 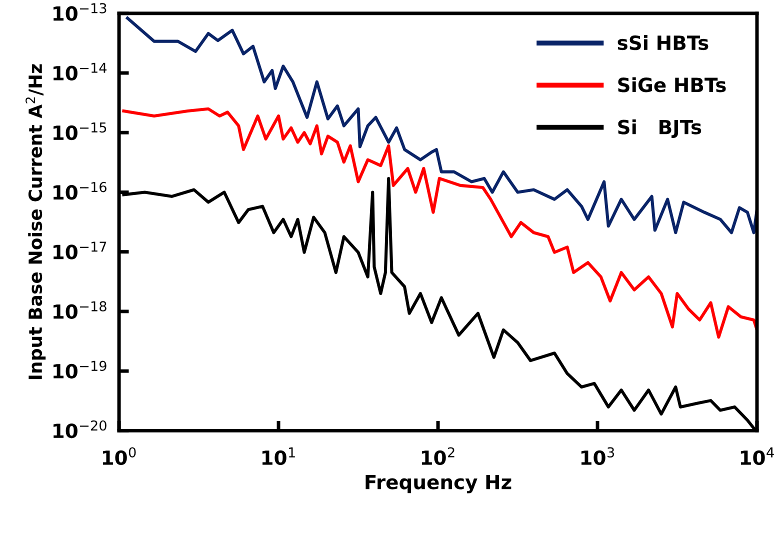 What do you see at coordinates (439, 484) in the screenshot?
I see `x-axis-title: Frequency Hz` at bounding box center [439, 484].